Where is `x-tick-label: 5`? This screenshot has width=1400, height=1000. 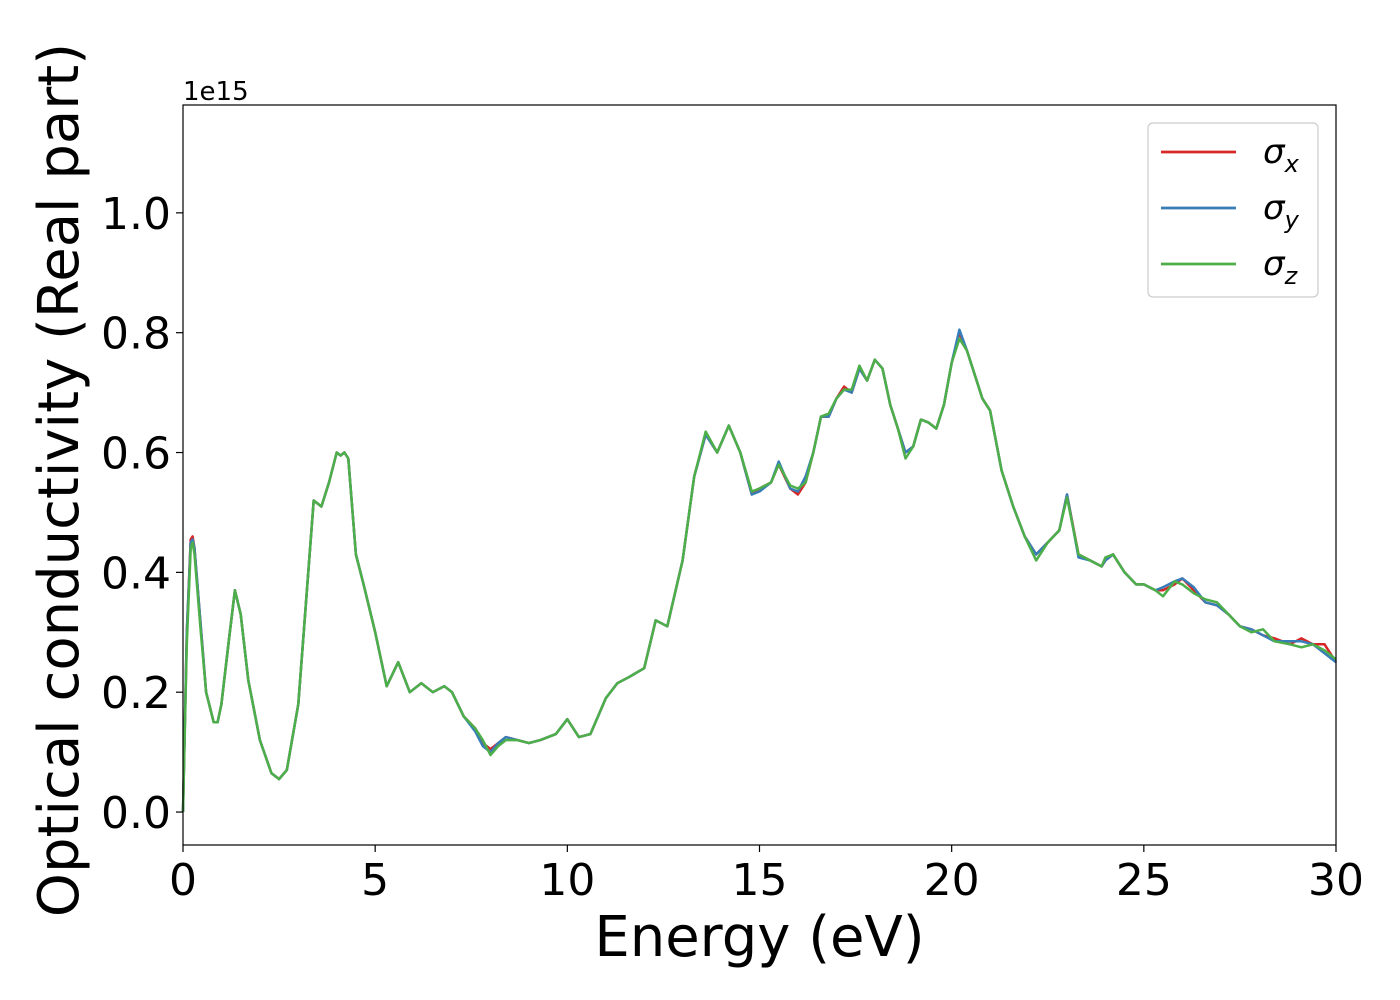
x-tick-label: 5 is located at coordinates (375, 880).